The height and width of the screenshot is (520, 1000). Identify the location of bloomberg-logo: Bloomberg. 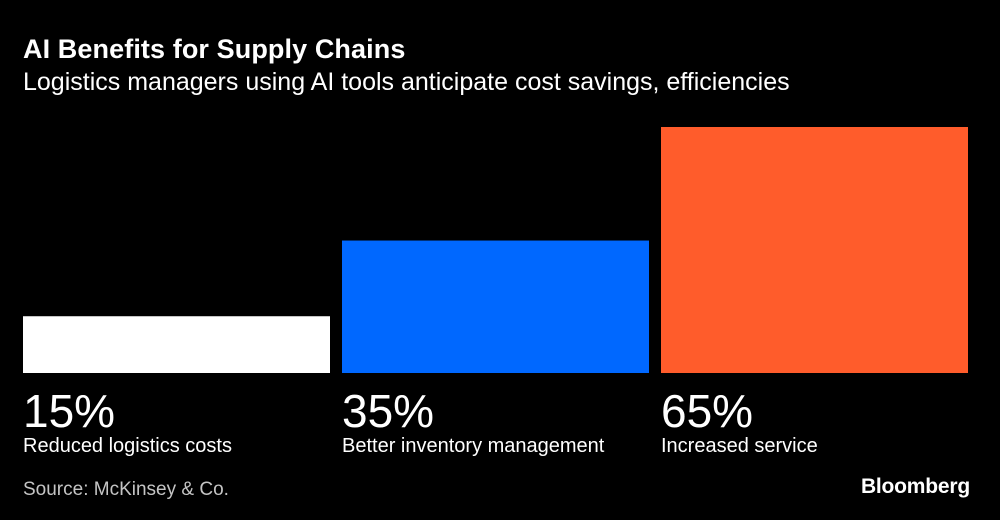
(915, 486).